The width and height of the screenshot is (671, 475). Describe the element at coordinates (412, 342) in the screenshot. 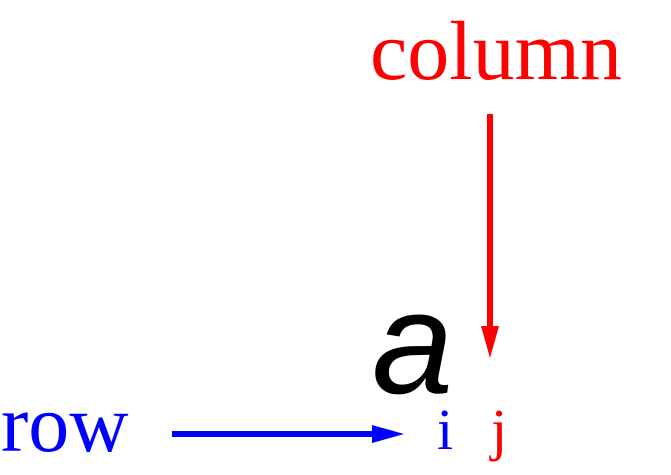

I see `element-symbol: a` at that location.